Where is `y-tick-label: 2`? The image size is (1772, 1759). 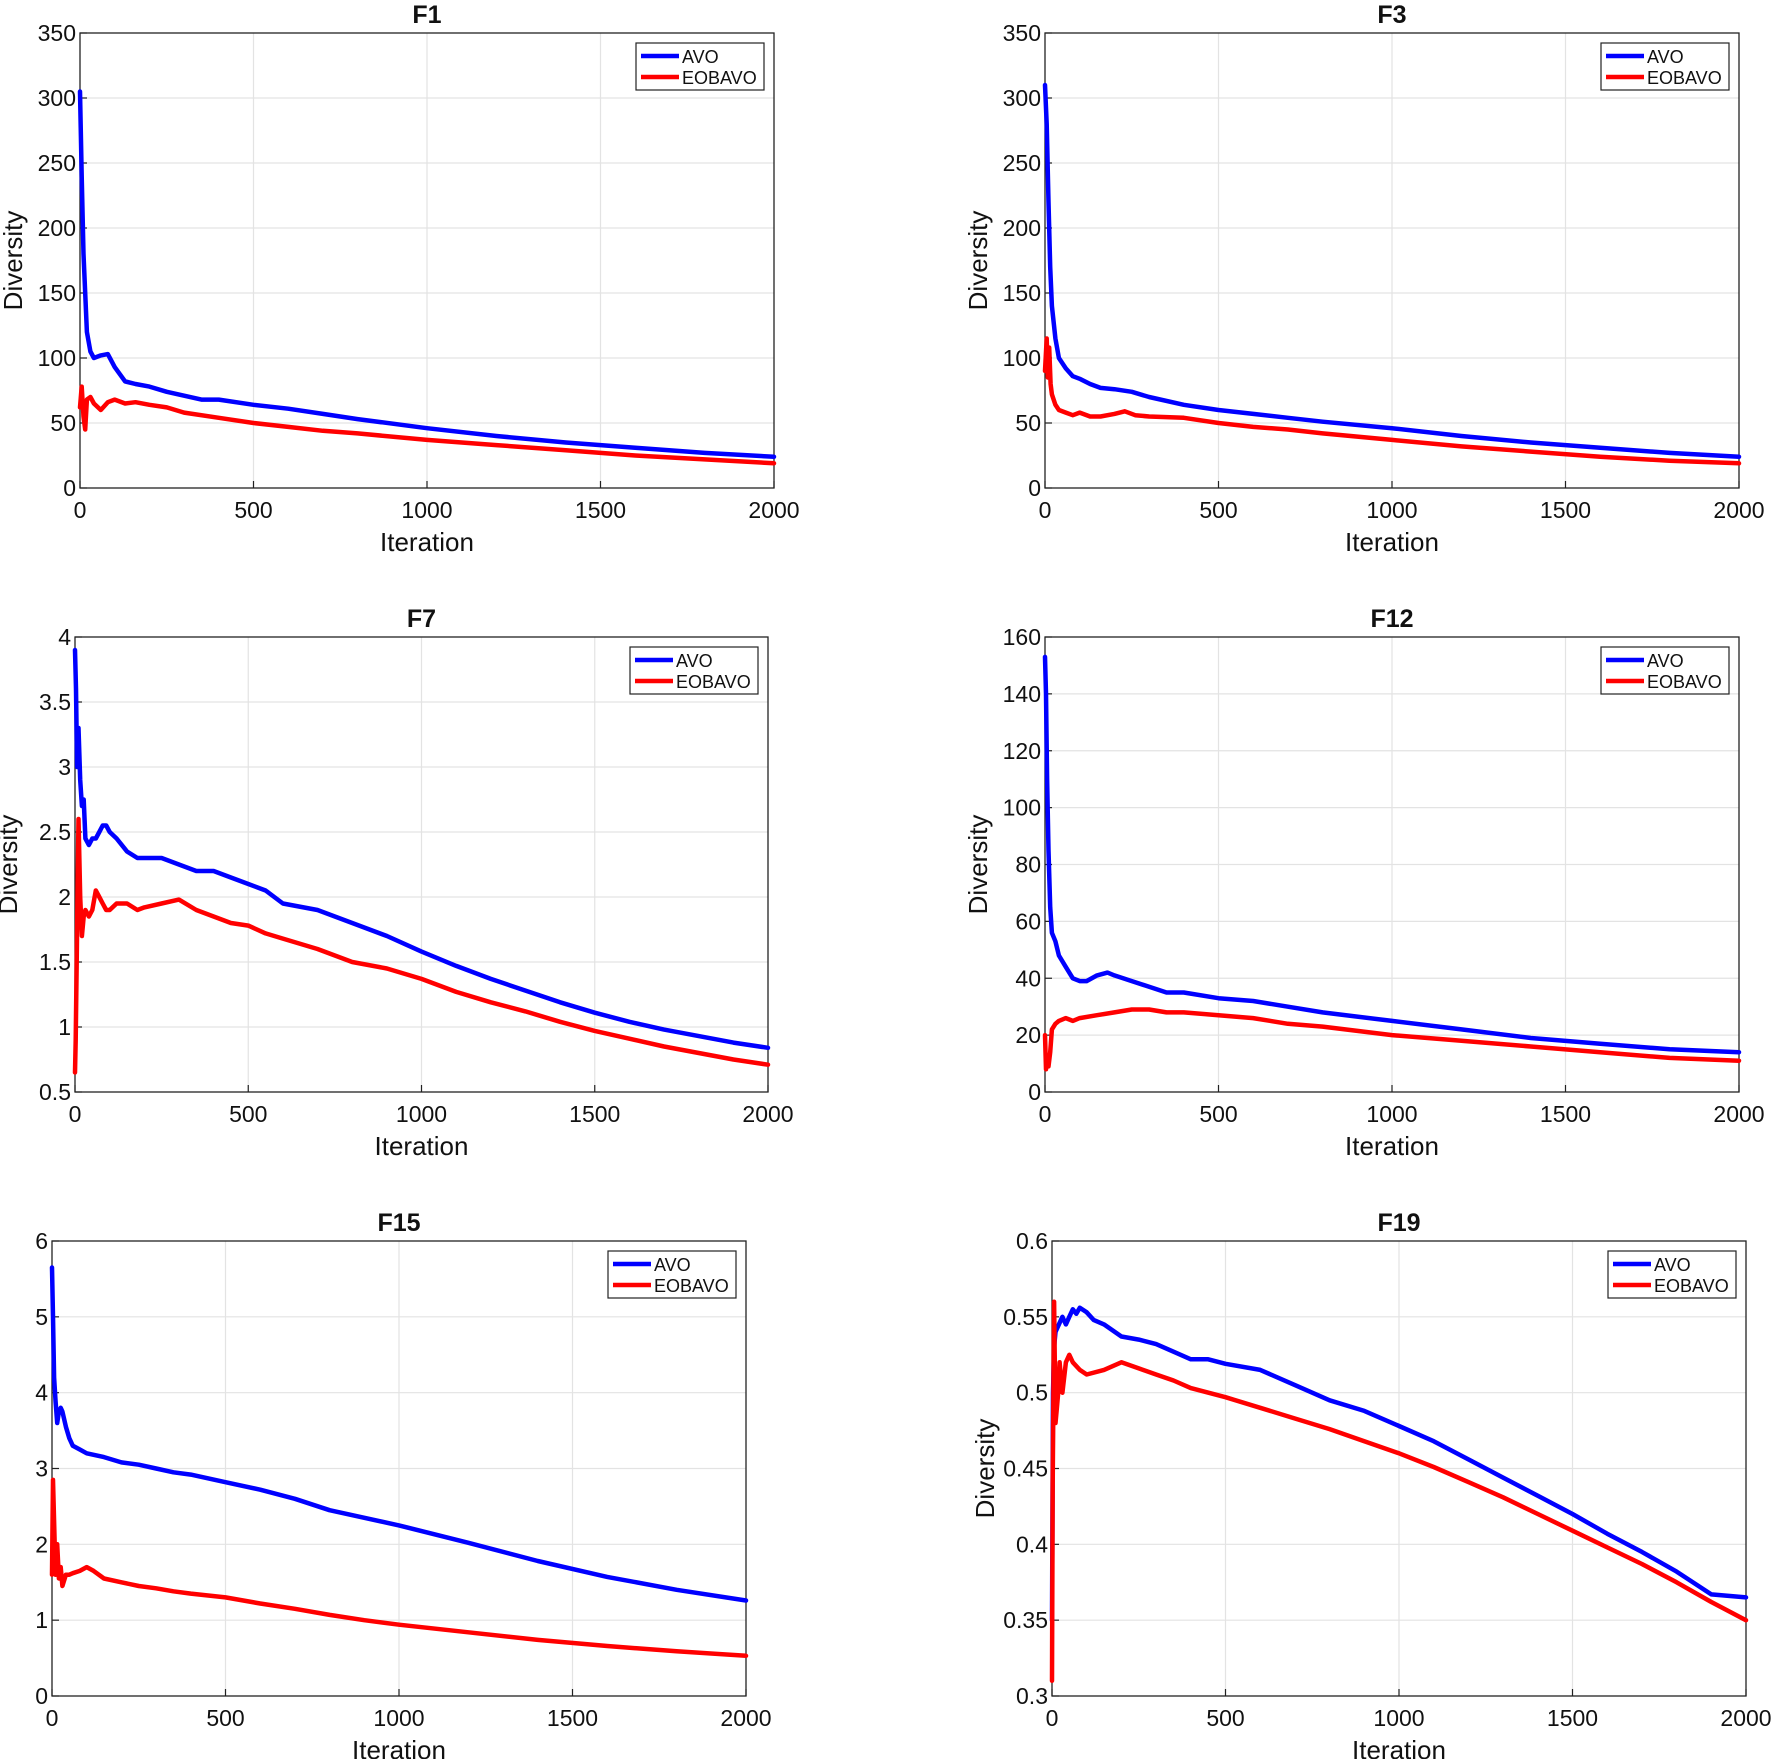 y-tick-label: 2 is located at coordinates (64, 897).